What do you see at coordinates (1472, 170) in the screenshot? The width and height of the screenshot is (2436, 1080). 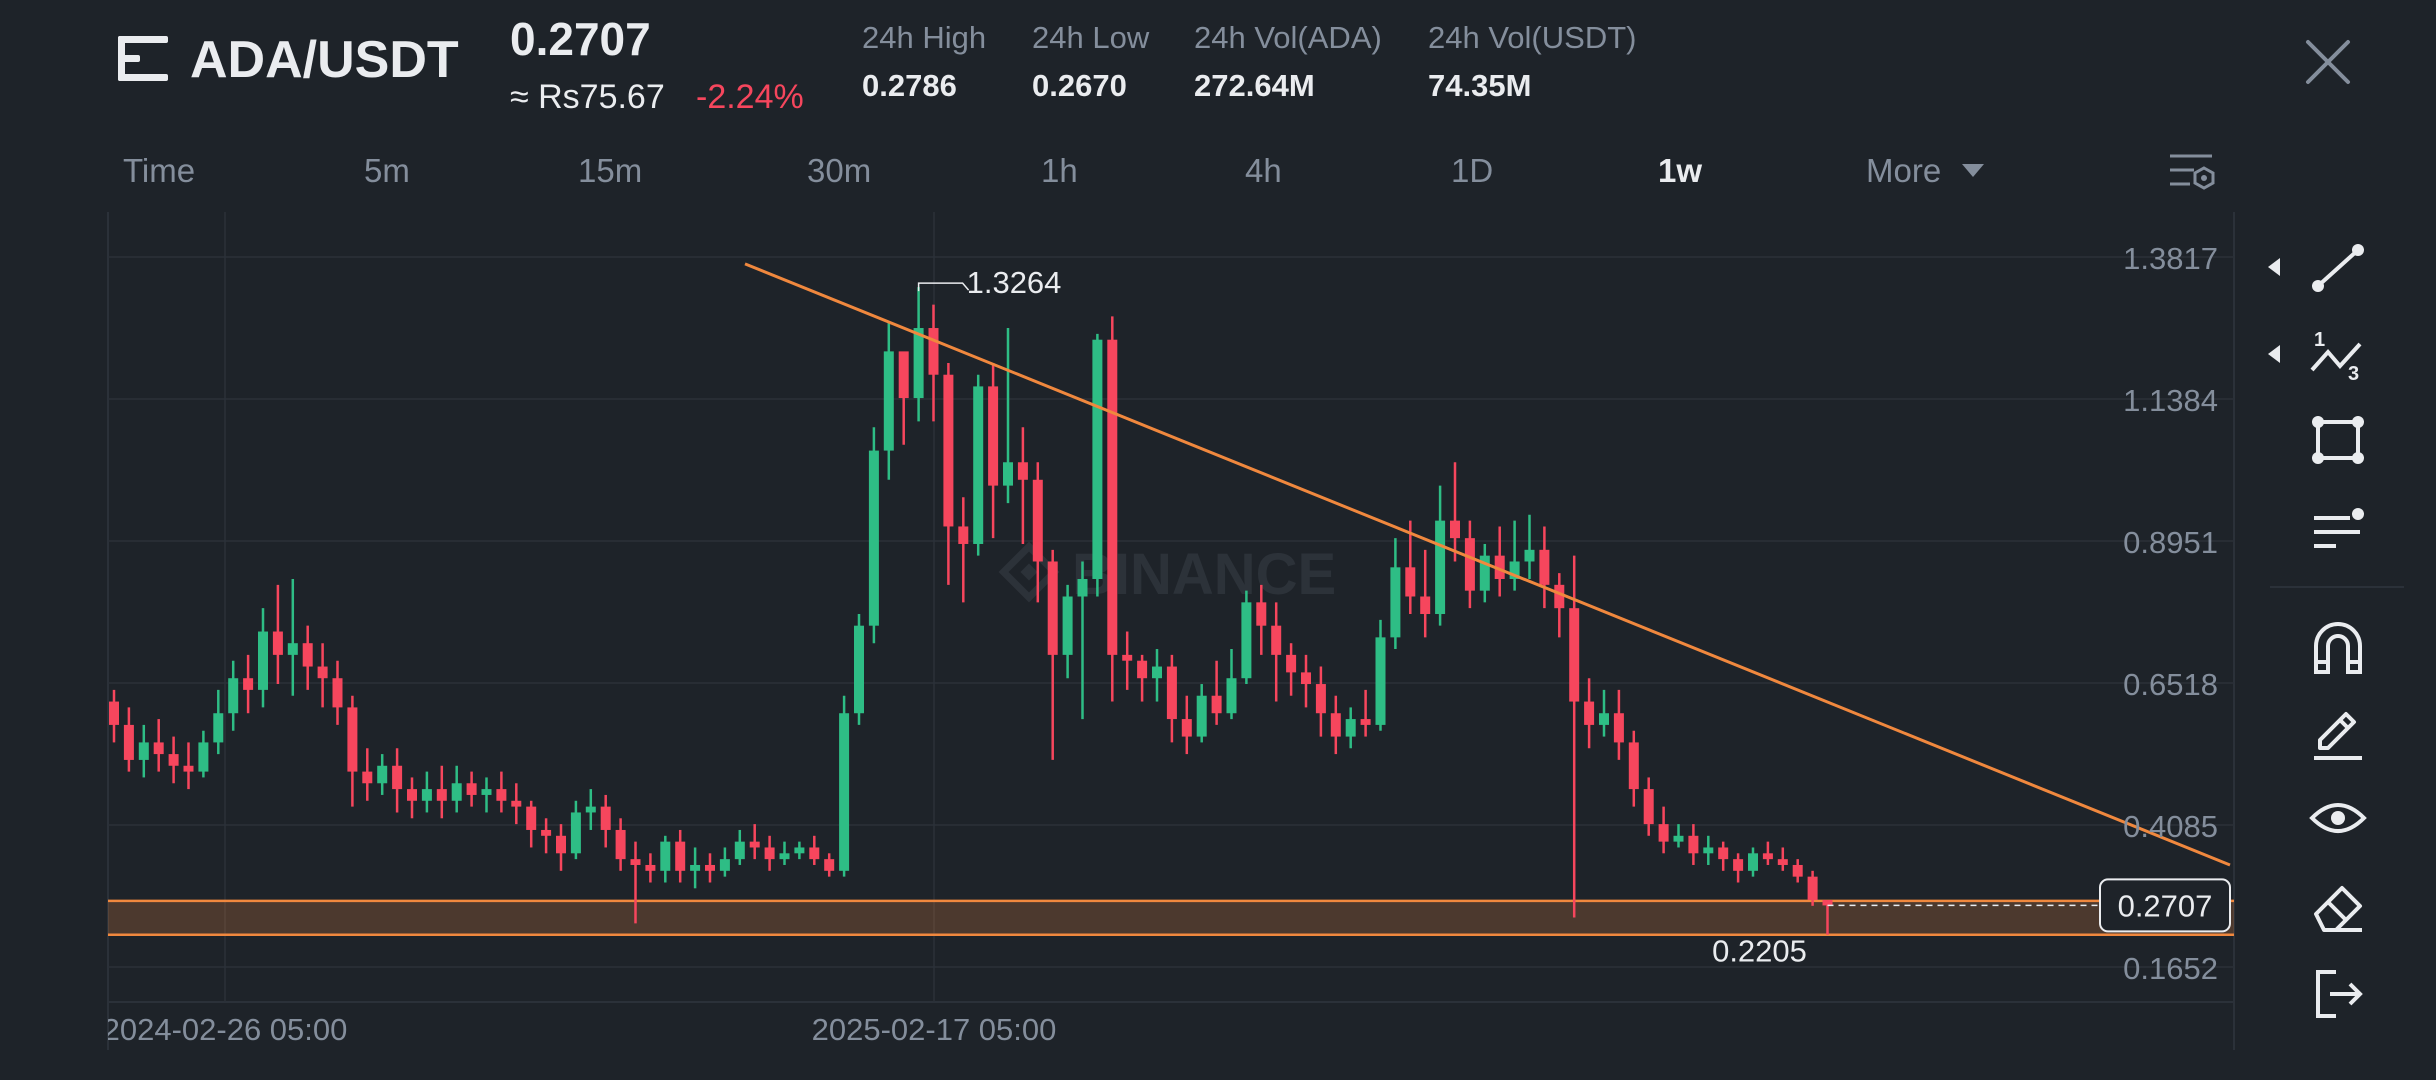 I see `interval-1d: 1D` at bounding box center [1472, 170].